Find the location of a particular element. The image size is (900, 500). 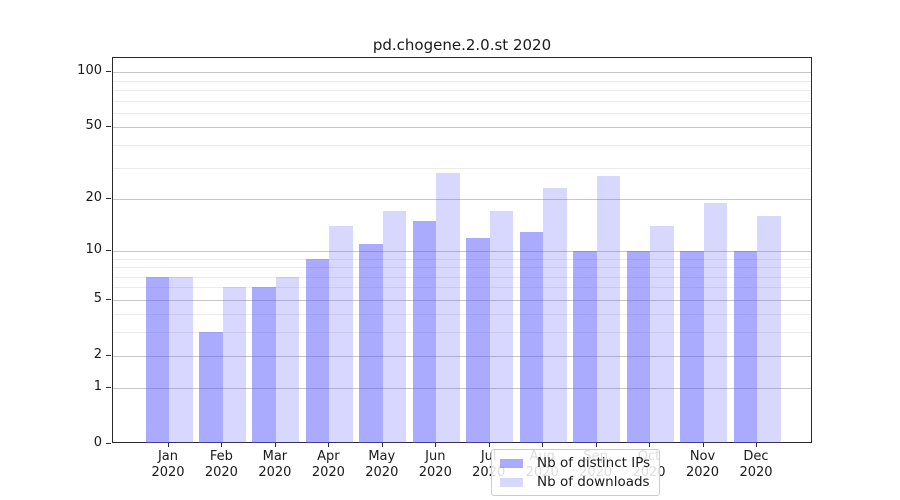

xtick-mark-may is located at coordinates (382, 445).